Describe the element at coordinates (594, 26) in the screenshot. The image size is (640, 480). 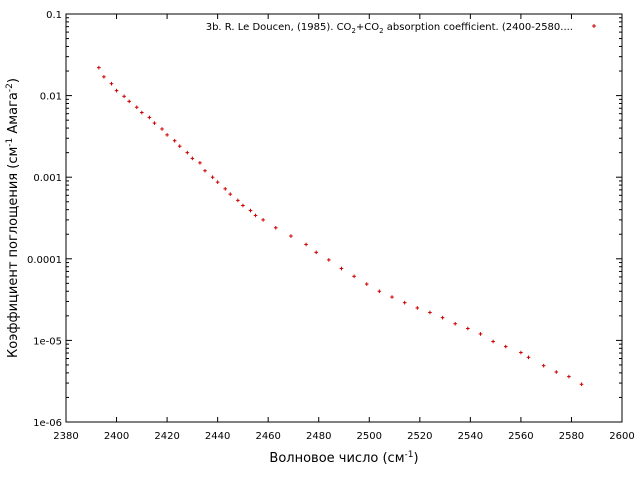
I see `legend-marker` at that location.